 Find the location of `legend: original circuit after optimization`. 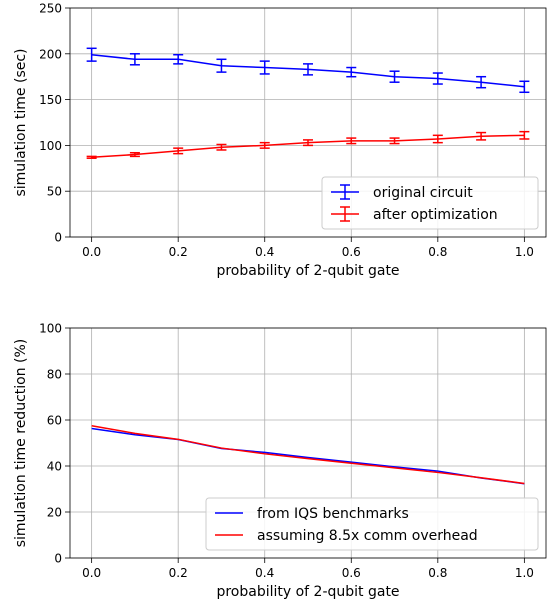

legend: original circuit after optimization is located at coordinates (430, 203).